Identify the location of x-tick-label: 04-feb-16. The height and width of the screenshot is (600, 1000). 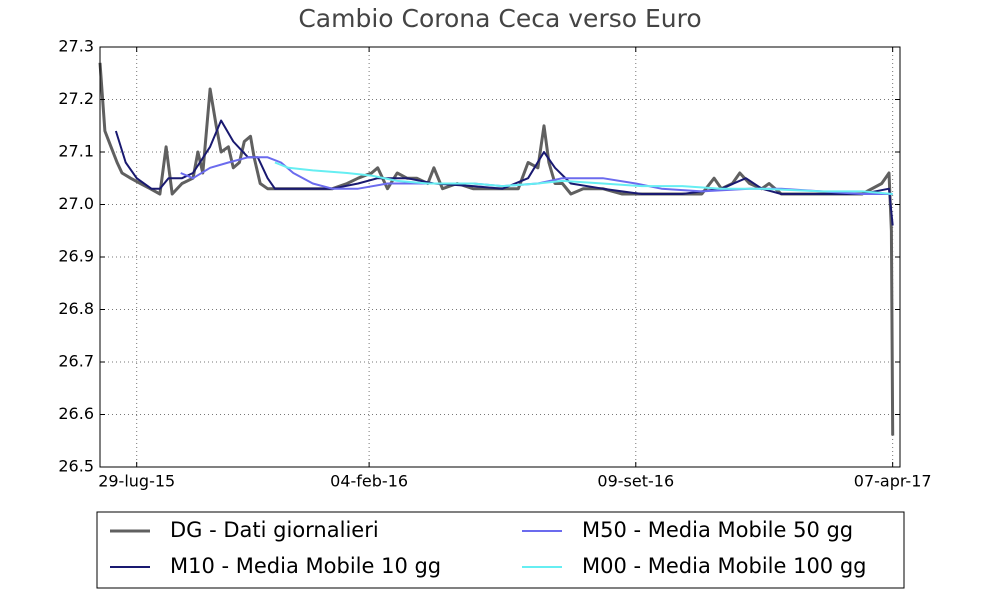
(369, 481).